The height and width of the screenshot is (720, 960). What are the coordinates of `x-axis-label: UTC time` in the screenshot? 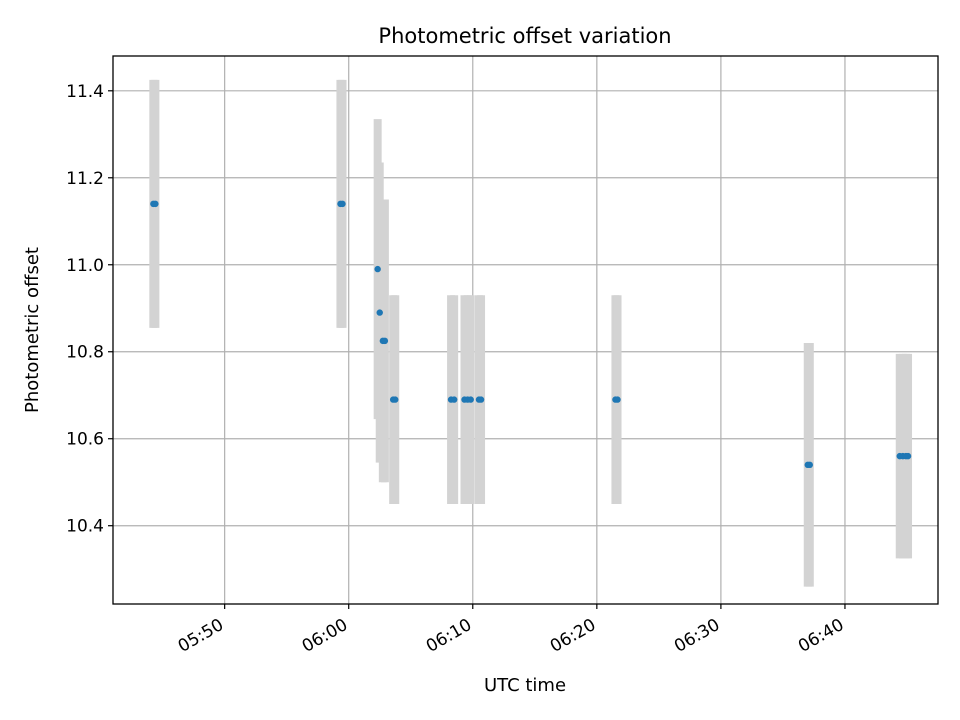 It's located at (525, 685).